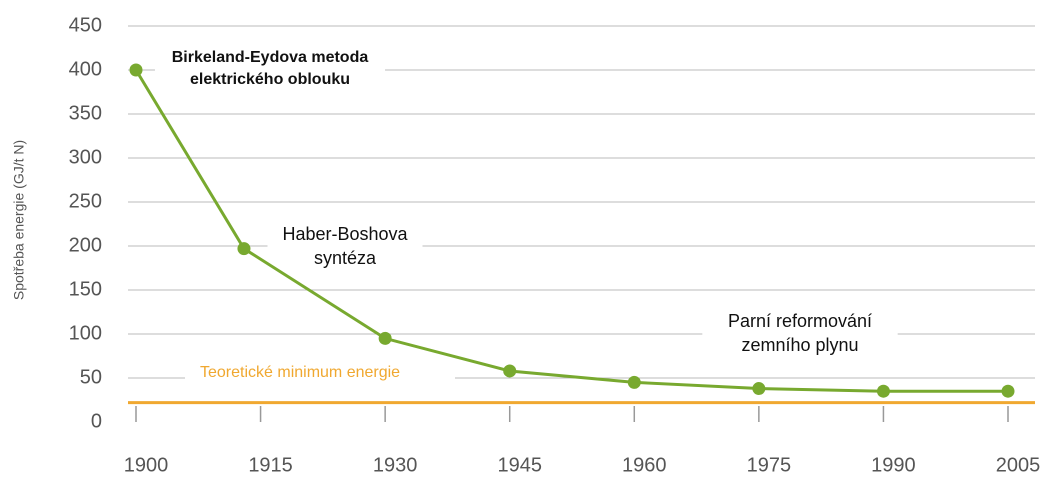 Image resolution: width=1042 pixels, height=477 pixels. I want to click on y-tick-label: 150, so click(85, 289).